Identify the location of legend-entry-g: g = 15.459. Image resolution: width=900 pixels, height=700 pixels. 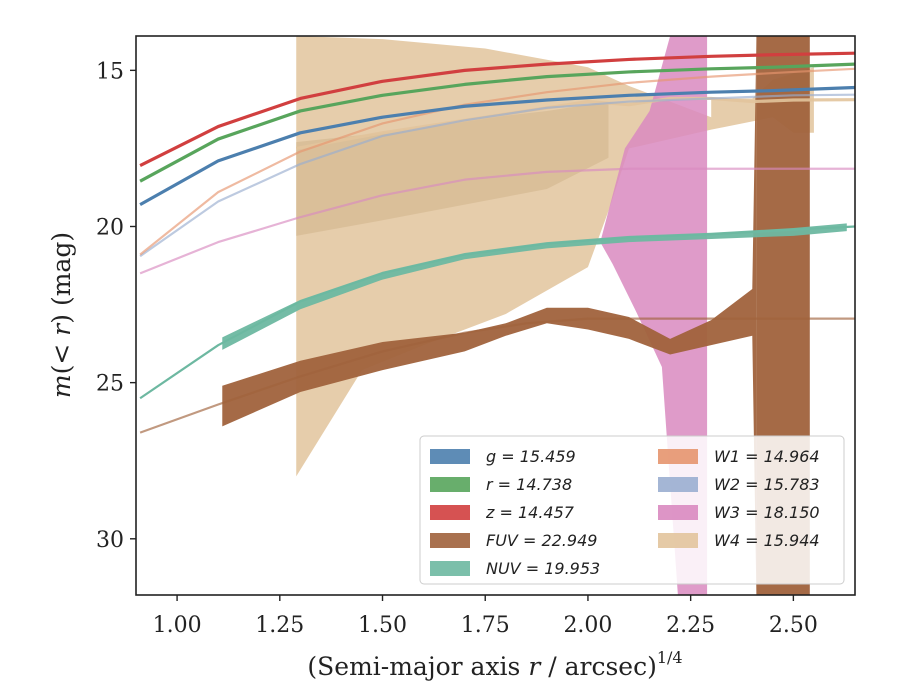
(503, 456).